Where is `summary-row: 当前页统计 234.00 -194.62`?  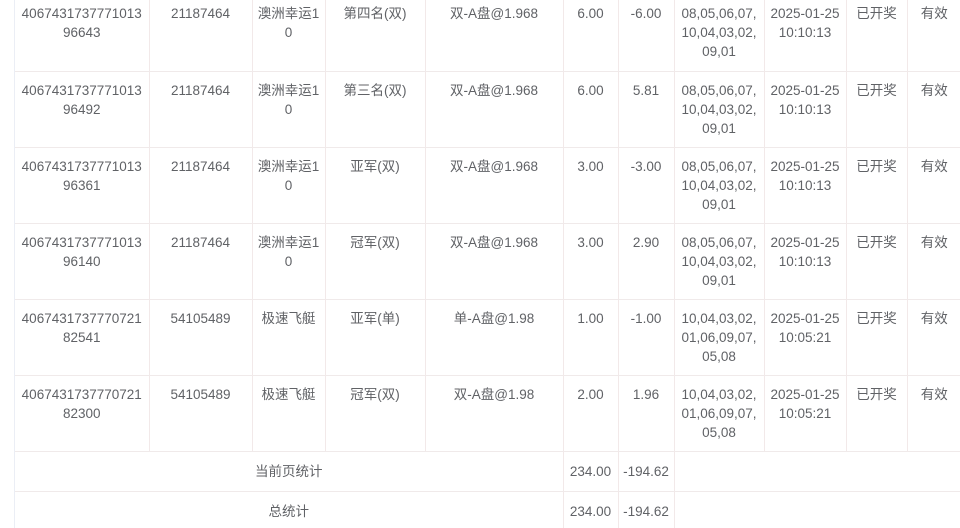
summary-row: 当前页统计 234.00 -194.62 is located at coordinates (487, 471).